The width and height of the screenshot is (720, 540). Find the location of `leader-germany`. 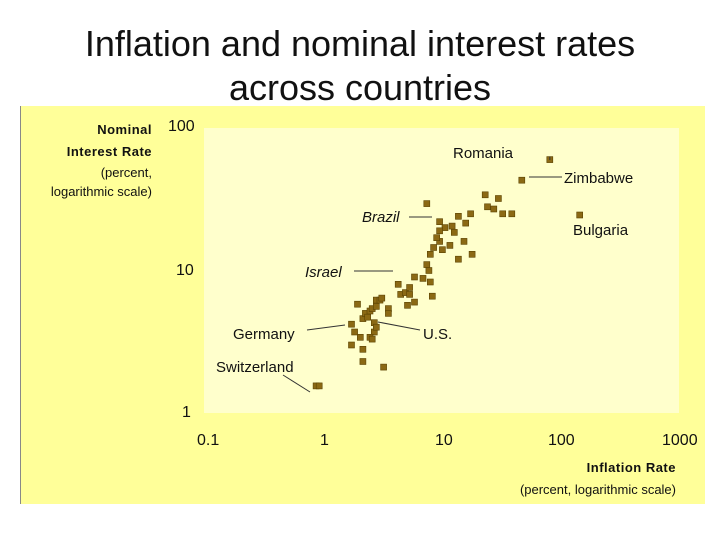

leader-germany is located at coordinates (326, 327).